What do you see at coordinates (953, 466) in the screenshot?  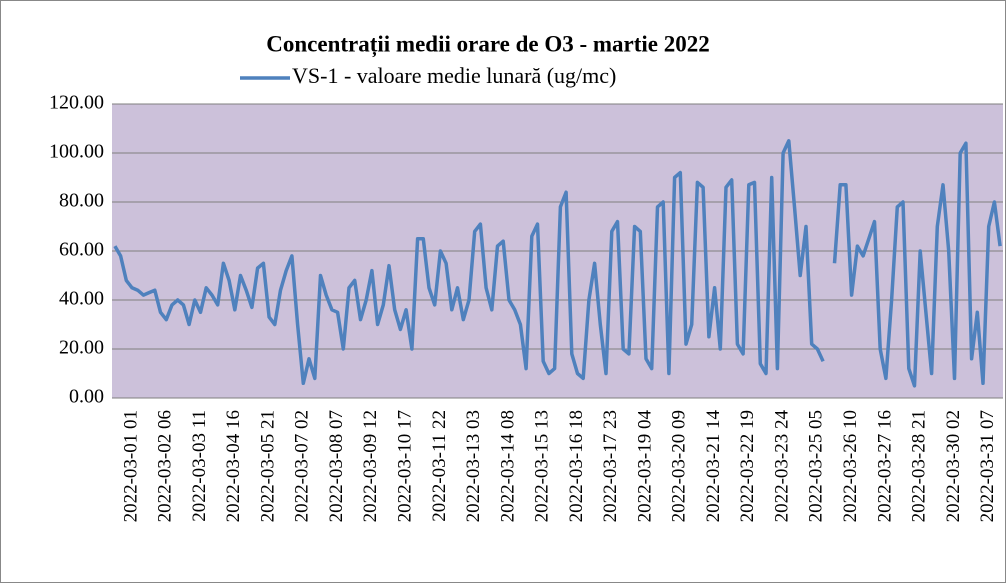 I see `x-tick-label: 2022-03-30 02` at bounding box center [953, 466].